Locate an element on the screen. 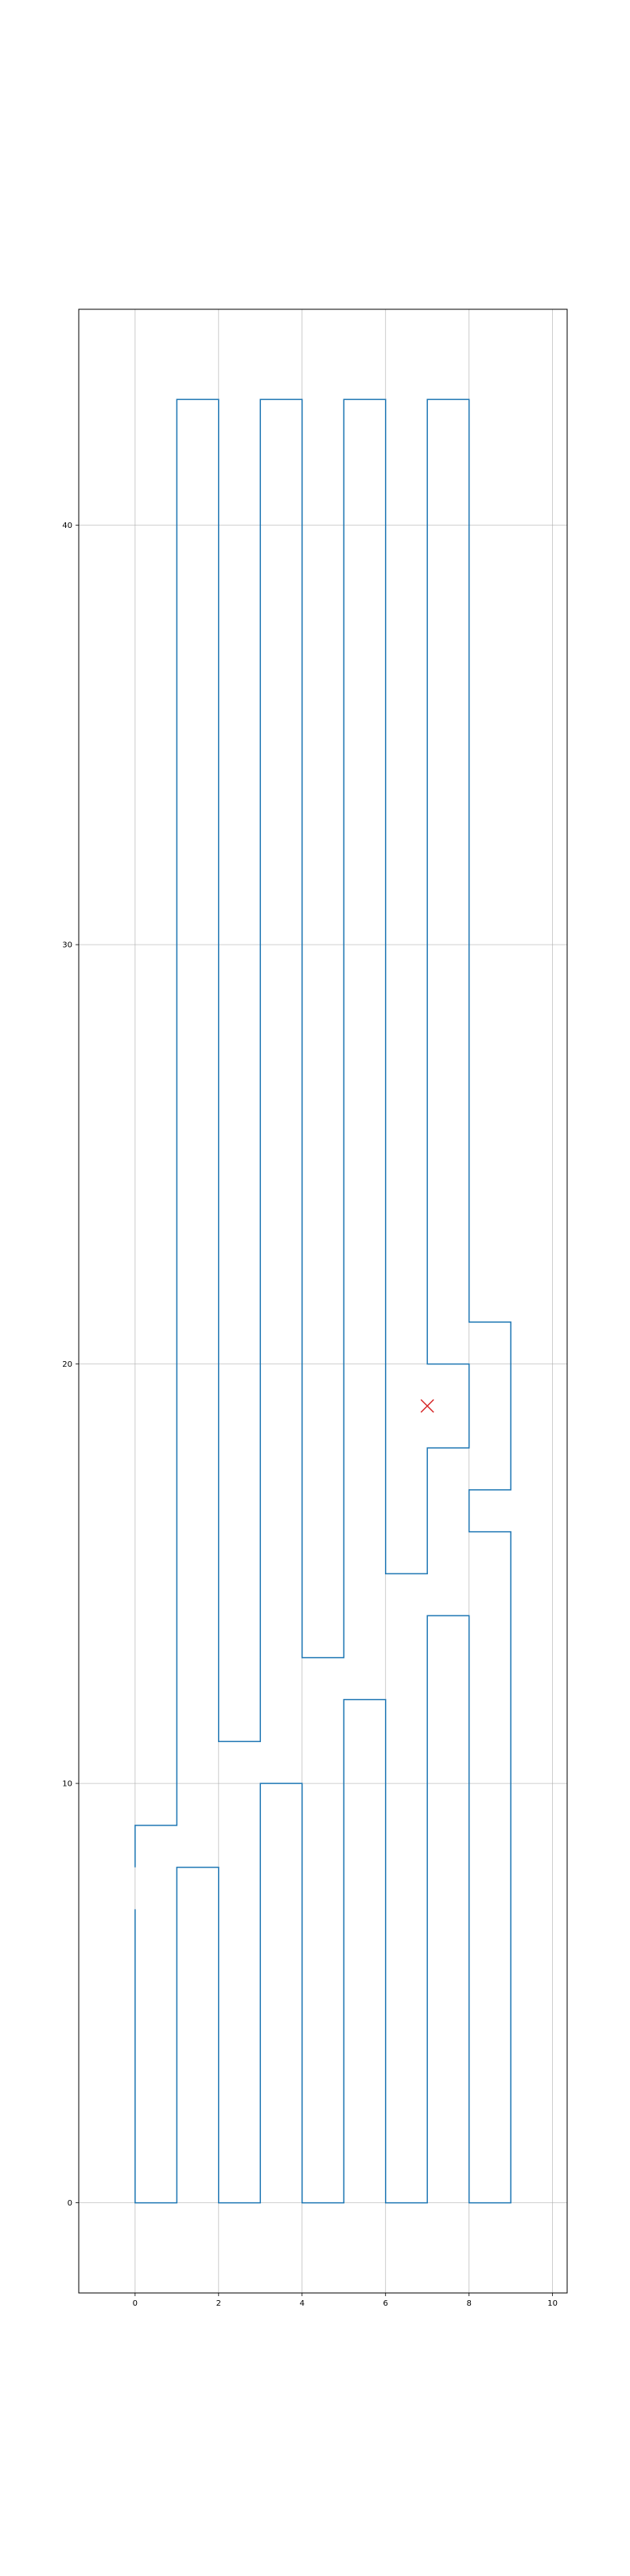 The height and width of the screenshot is (2576, 630). y-tick-label: 10 is located at coordinates (67, 1784).